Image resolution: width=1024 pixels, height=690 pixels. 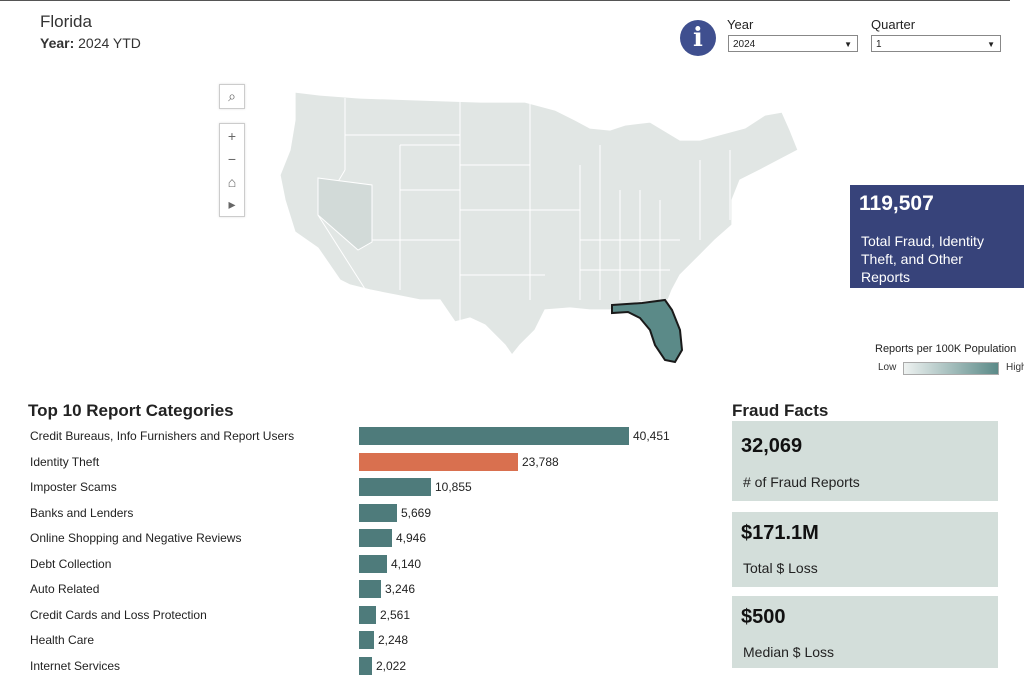 What do you see at coordinates (232, 181) in the screenshot?
I see `home-icon: ⌂` at bounding box center [232, 181].